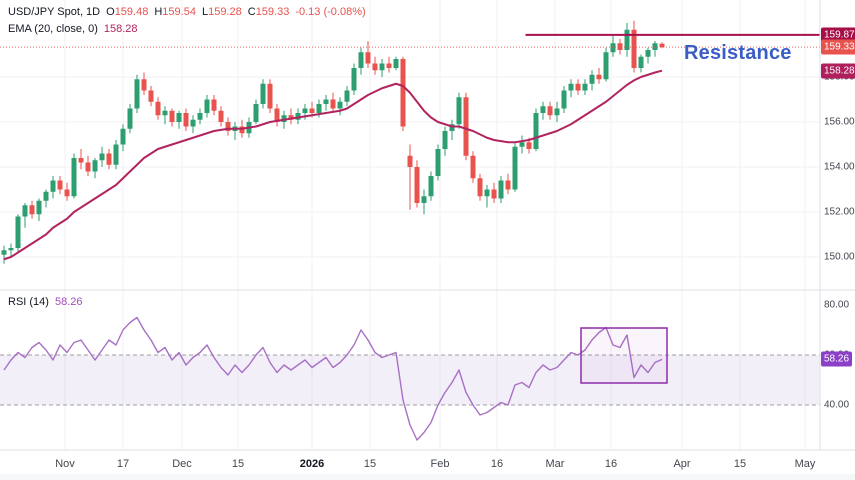 This screenshot has width=855, height=480. I want to click on price-axis-label: 156.00, so click(839, 122).